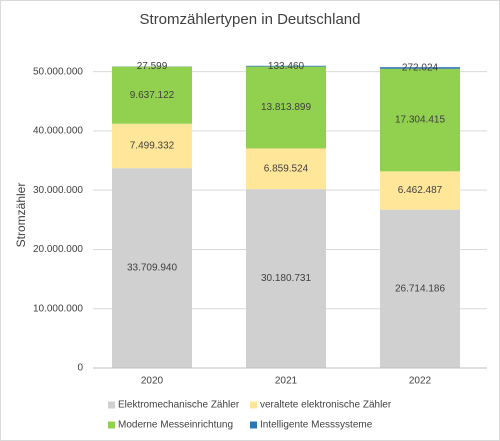  I want to click on data-label: 133.460, so click(286, 66).